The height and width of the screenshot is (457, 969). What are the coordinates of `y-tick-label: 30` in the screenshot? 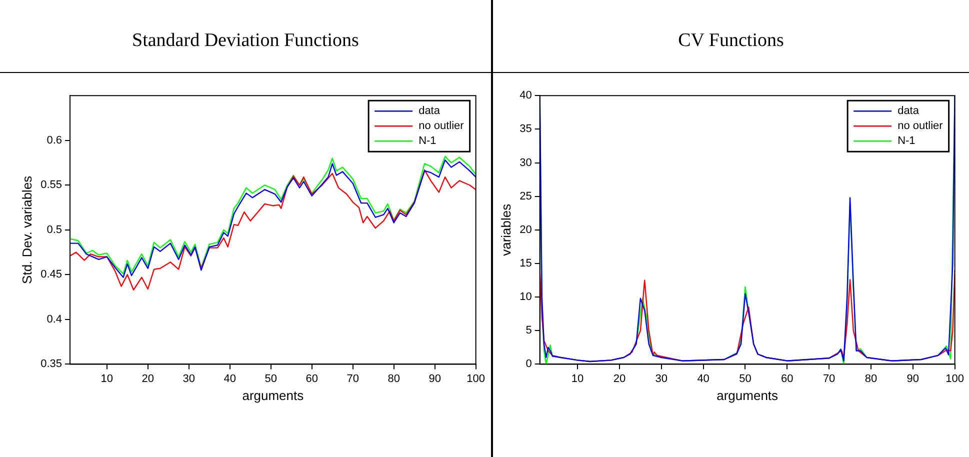 It's located at (526, 162).